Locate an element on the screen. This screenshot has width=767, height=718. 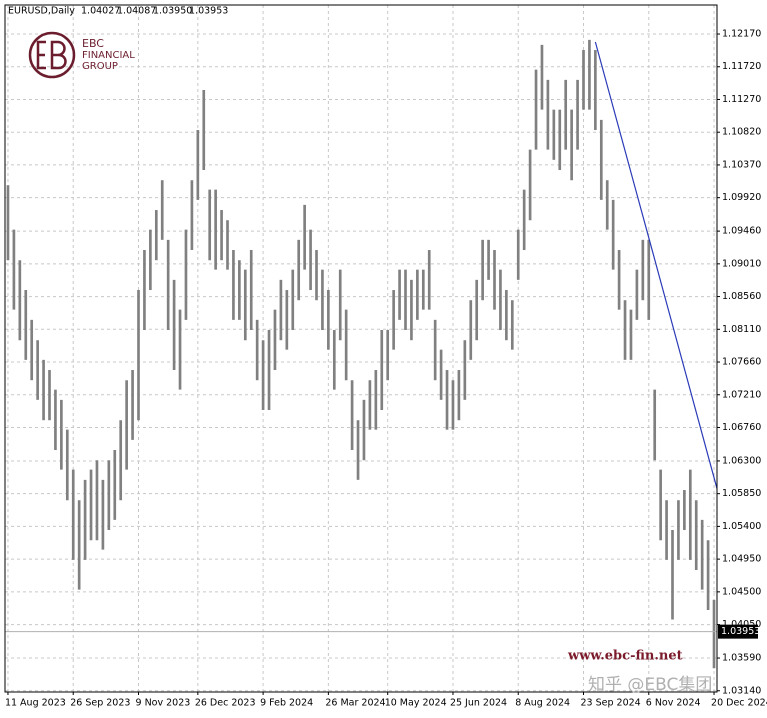
logo-mark is located at coordinates (51, 55).